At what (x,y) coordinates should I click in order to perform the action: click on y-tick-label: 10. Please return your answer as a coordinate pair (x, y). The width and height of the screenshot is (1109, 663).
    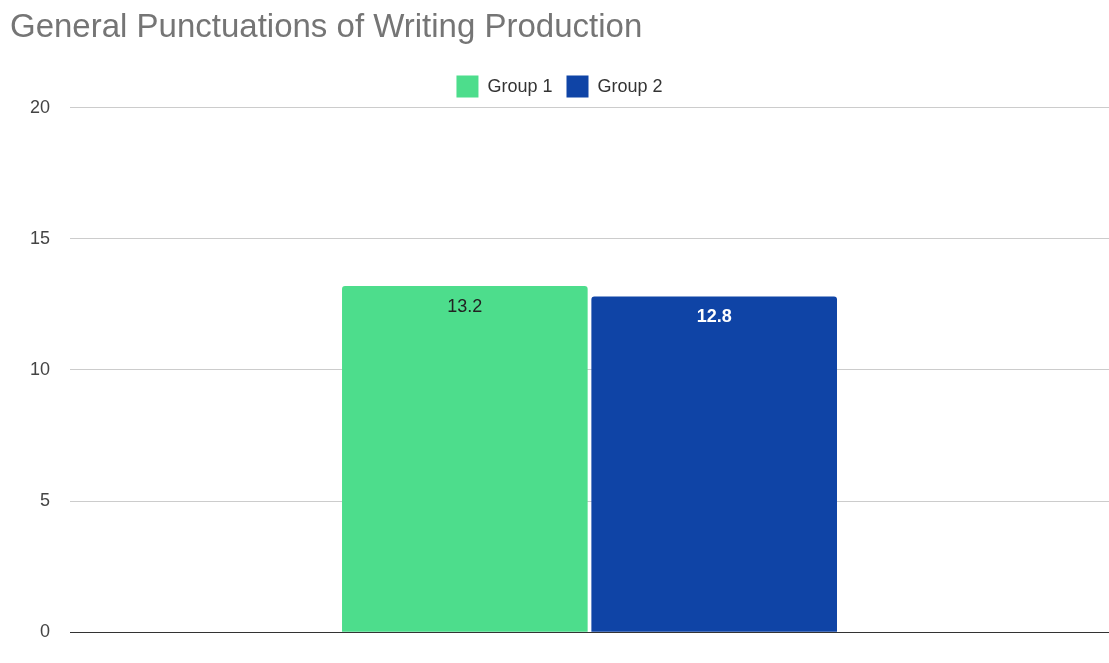
    Looking at the image, I should click on (40, 368).